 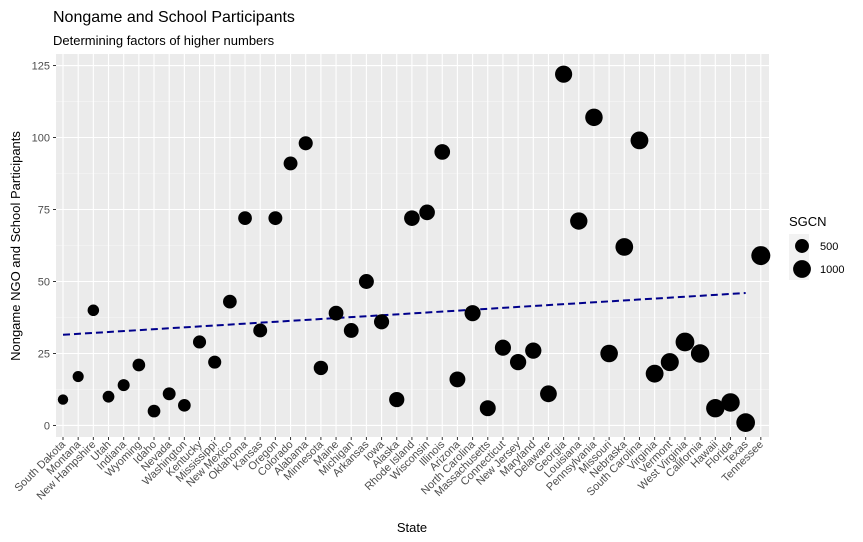 I want to click on legend-title: SGCN, so click(x=808, y=221).